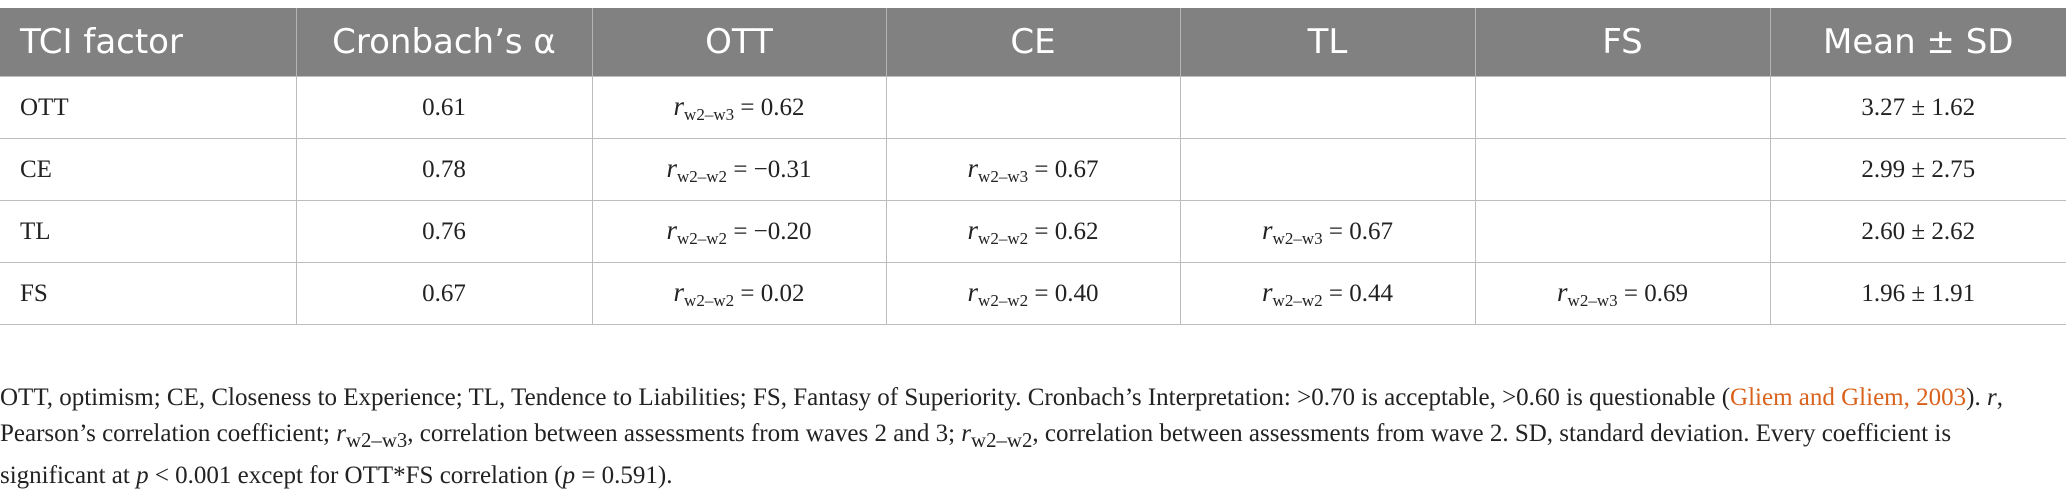  I want to click on footnote-text-7: = 0.591)., so click(624, 475).